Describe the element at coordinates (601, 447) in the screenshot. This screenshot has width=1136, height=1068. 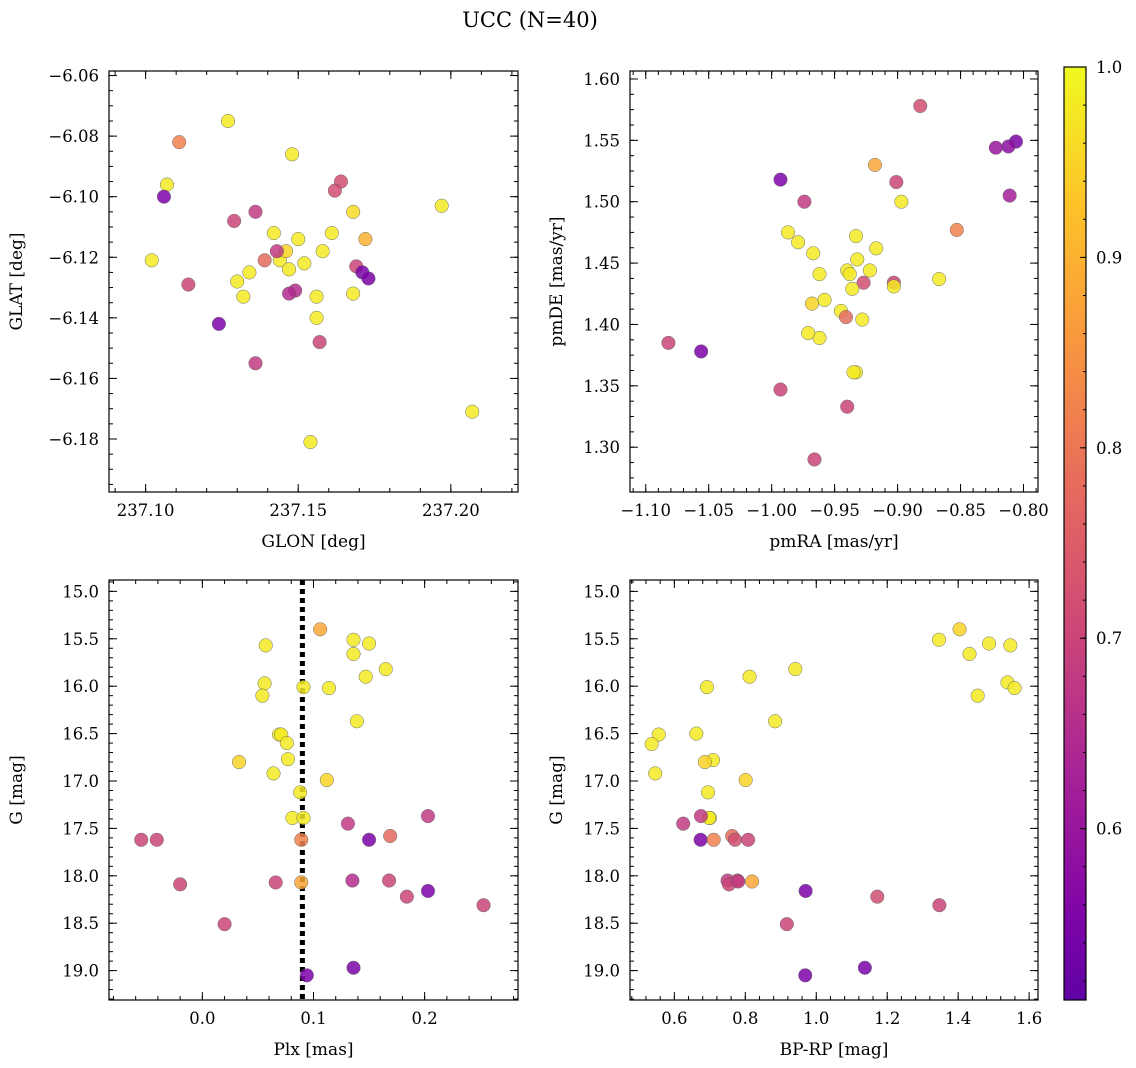
I see `y-tick-label: 1.30` at that location.